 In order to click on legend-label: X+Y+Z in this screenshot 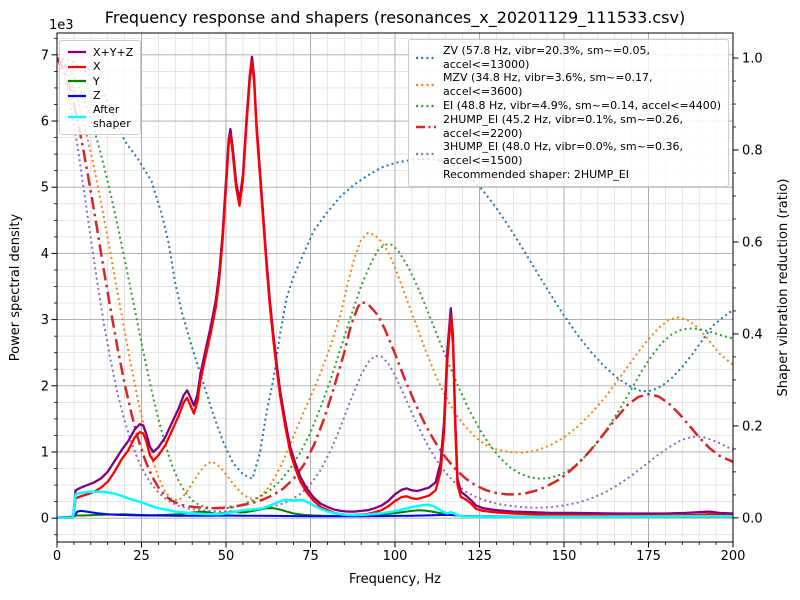, I will do `click(113, 52)`.